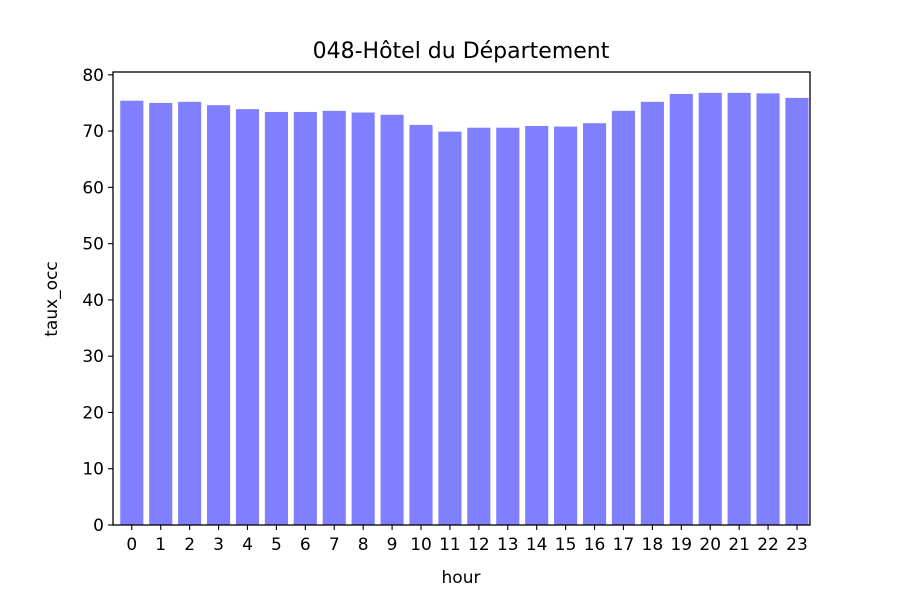  What do you see at coordinates (653, 545) in the screenshot?
I see `x-tick-label: 18` at bounding box center [653, 545].